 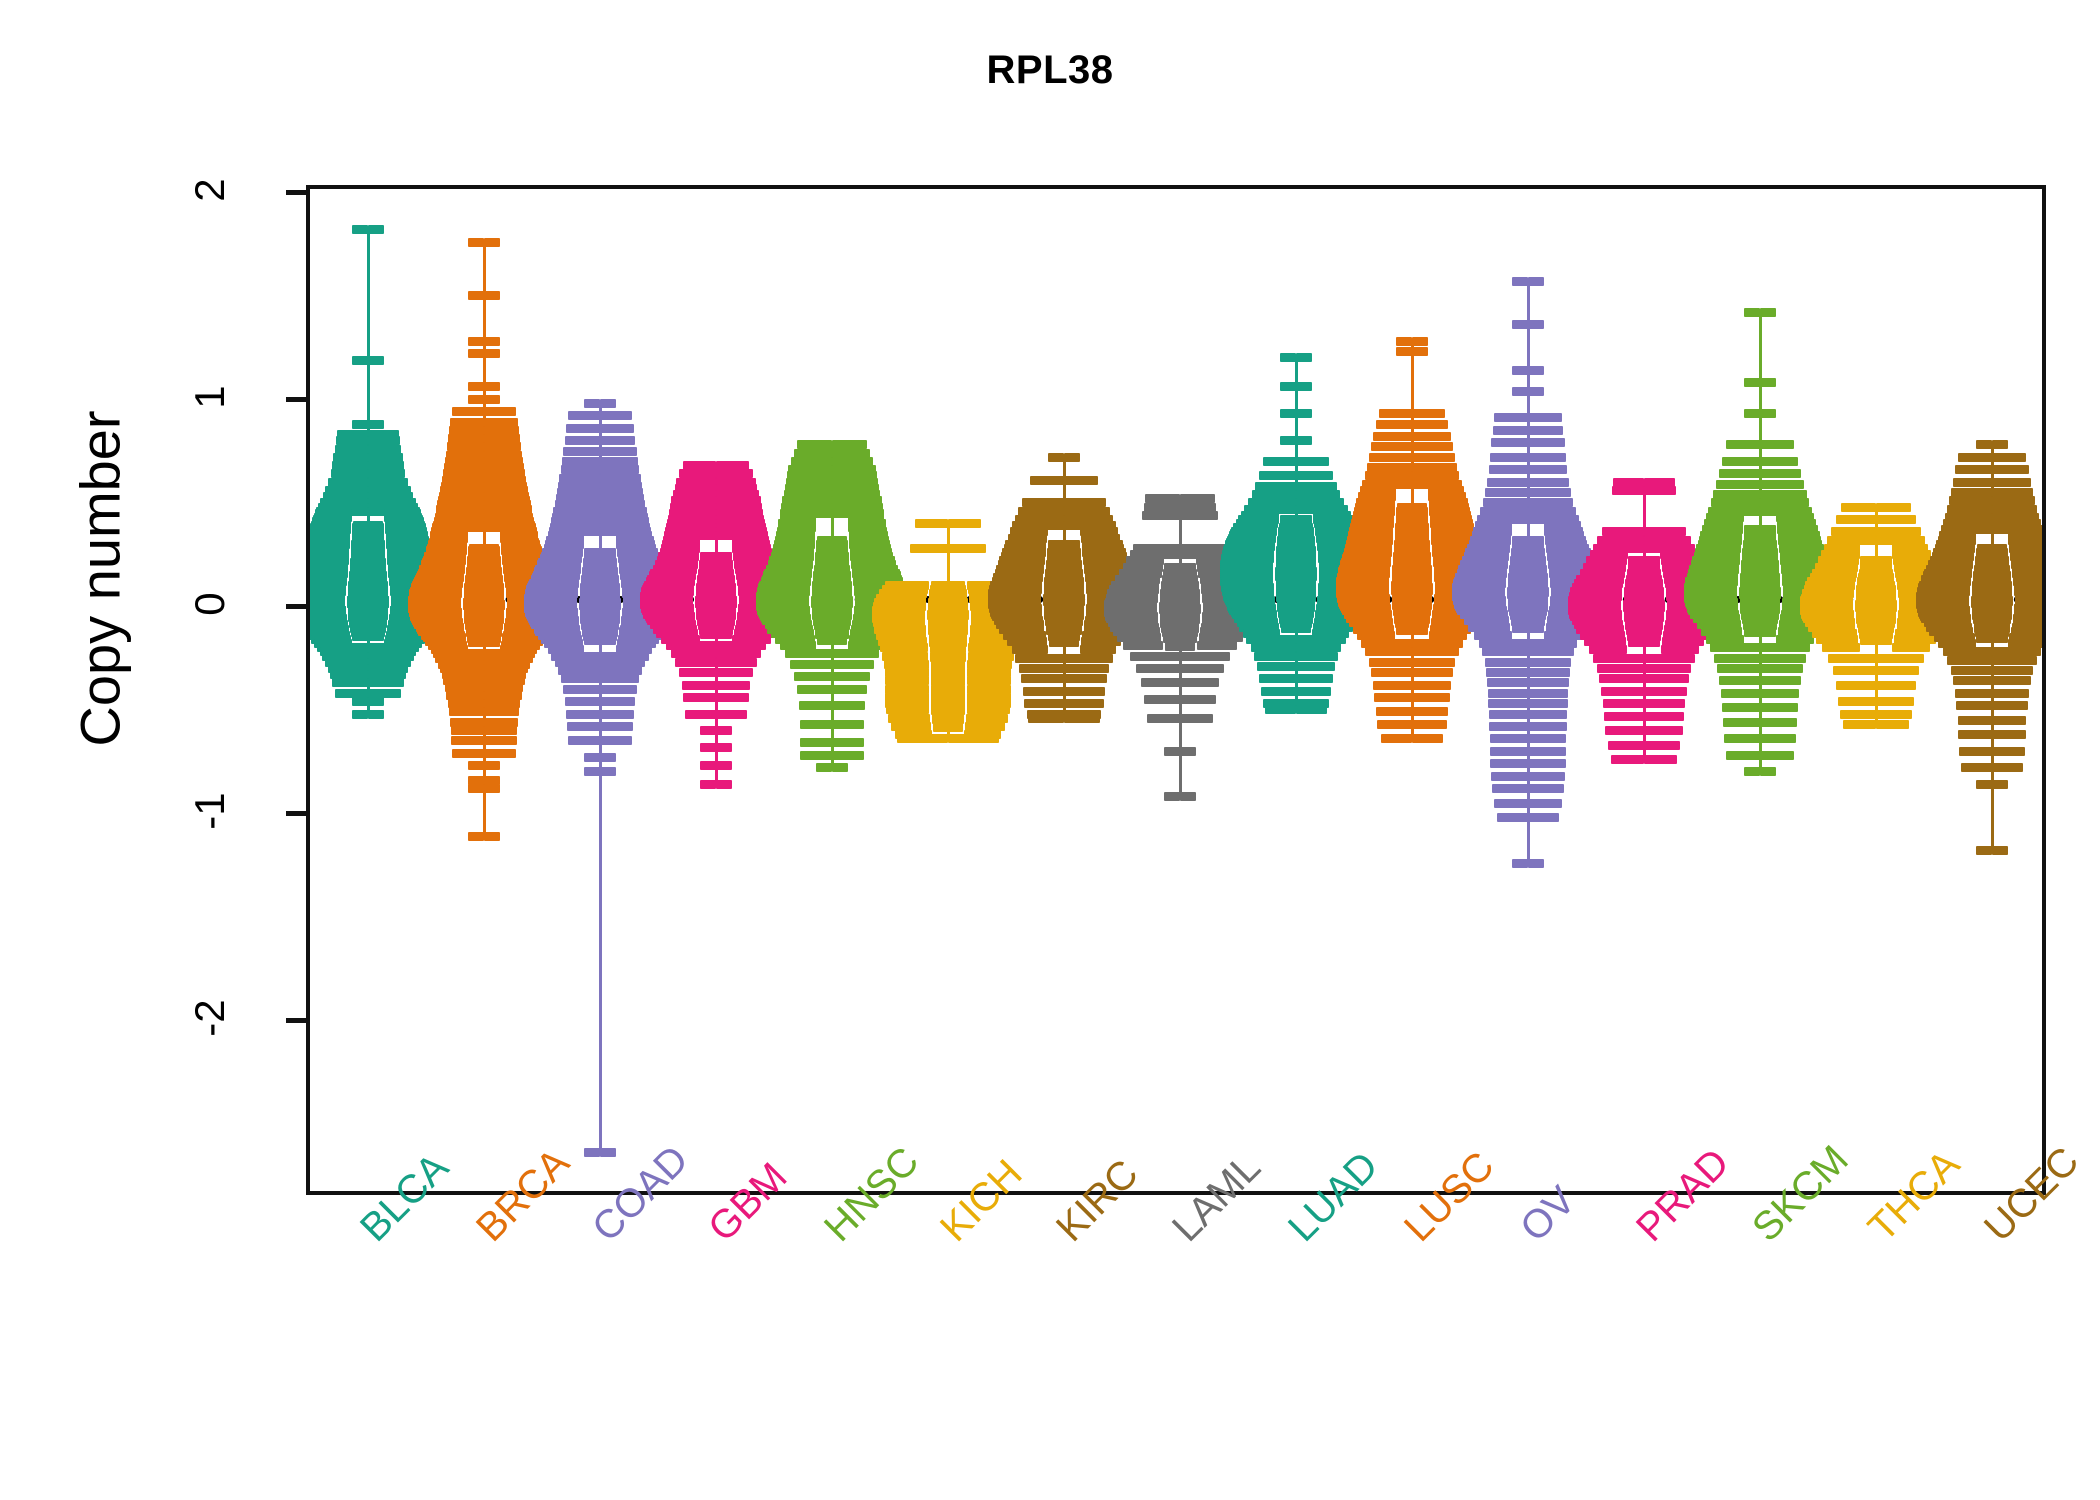 I want to click on data-group-kirc, so click(x=1064, y=690).